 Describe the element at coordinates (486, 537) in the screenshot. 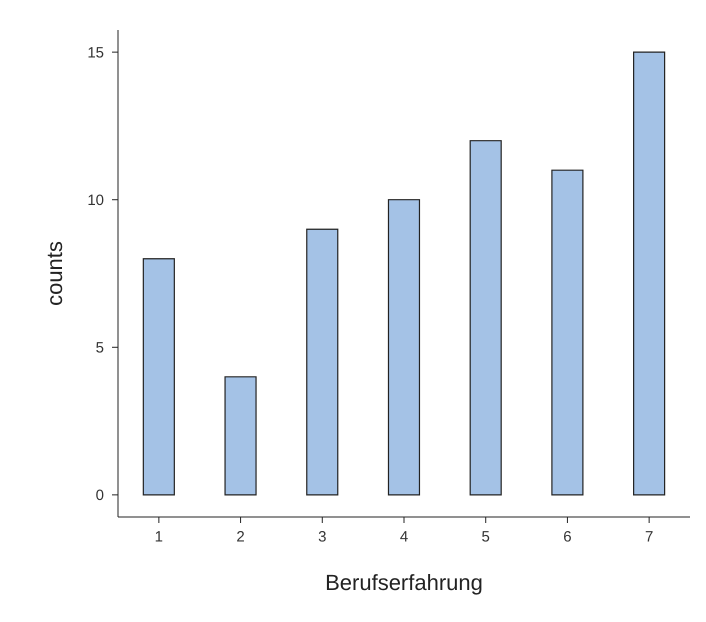

I see `x-tick-label: 5` at that location.